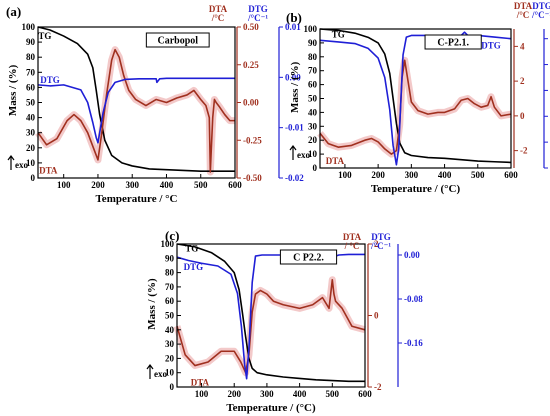  I want to click on dta-unit: /°C, so click(218, 18).